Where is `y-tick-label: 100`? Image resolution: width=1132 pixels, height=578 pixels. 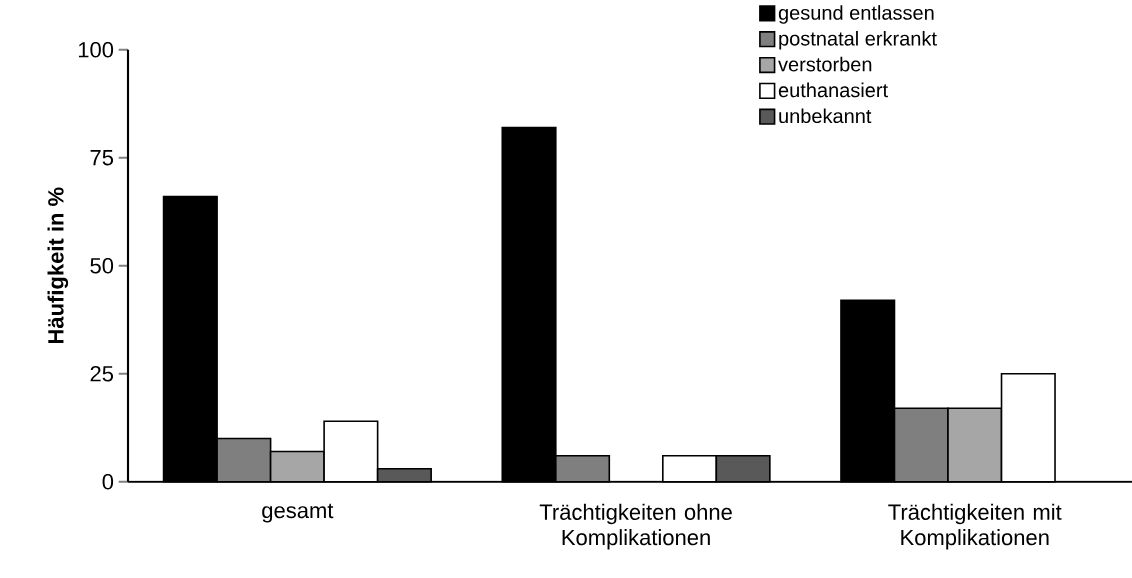
y-tick-label: 100 is located at coordinates (96, 49).